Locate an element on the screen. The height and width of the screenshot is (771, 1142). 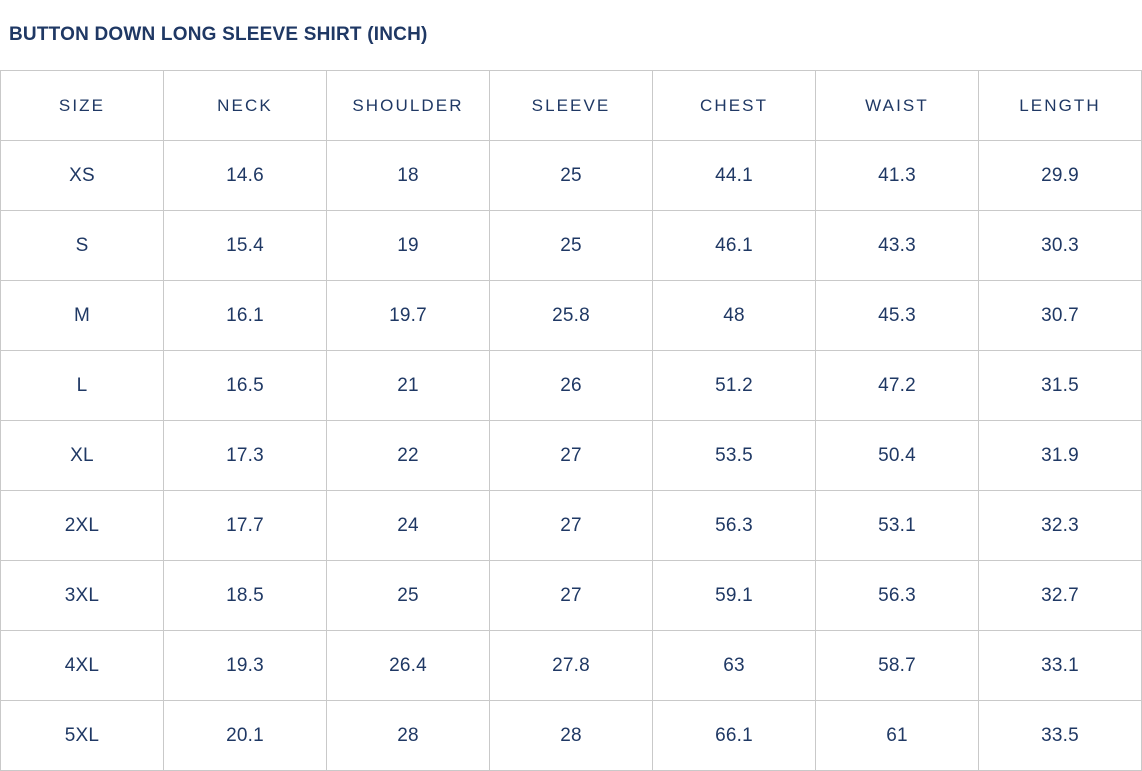
cell-sleeve: 25.8 is located at coordinates (571, 315).